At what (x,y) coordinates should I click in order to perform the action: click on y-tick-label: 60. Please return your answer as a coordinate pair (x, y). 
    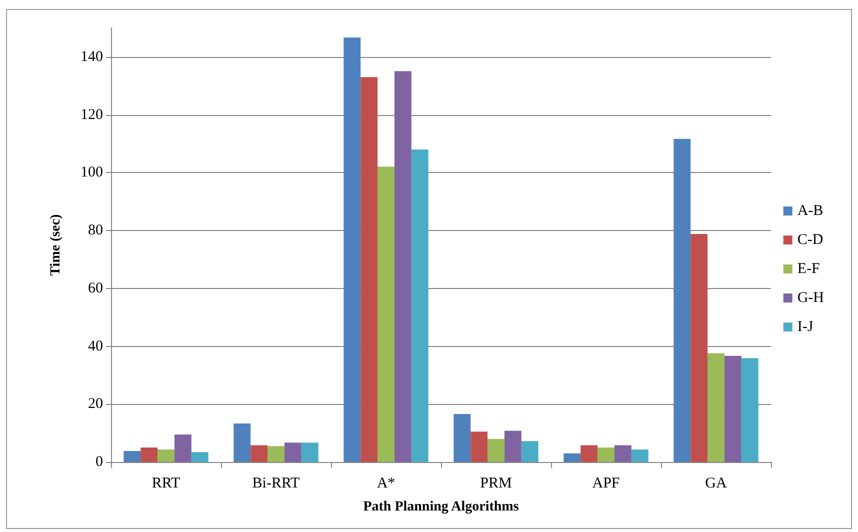
    Looking at the image, I should click on (95, 288).